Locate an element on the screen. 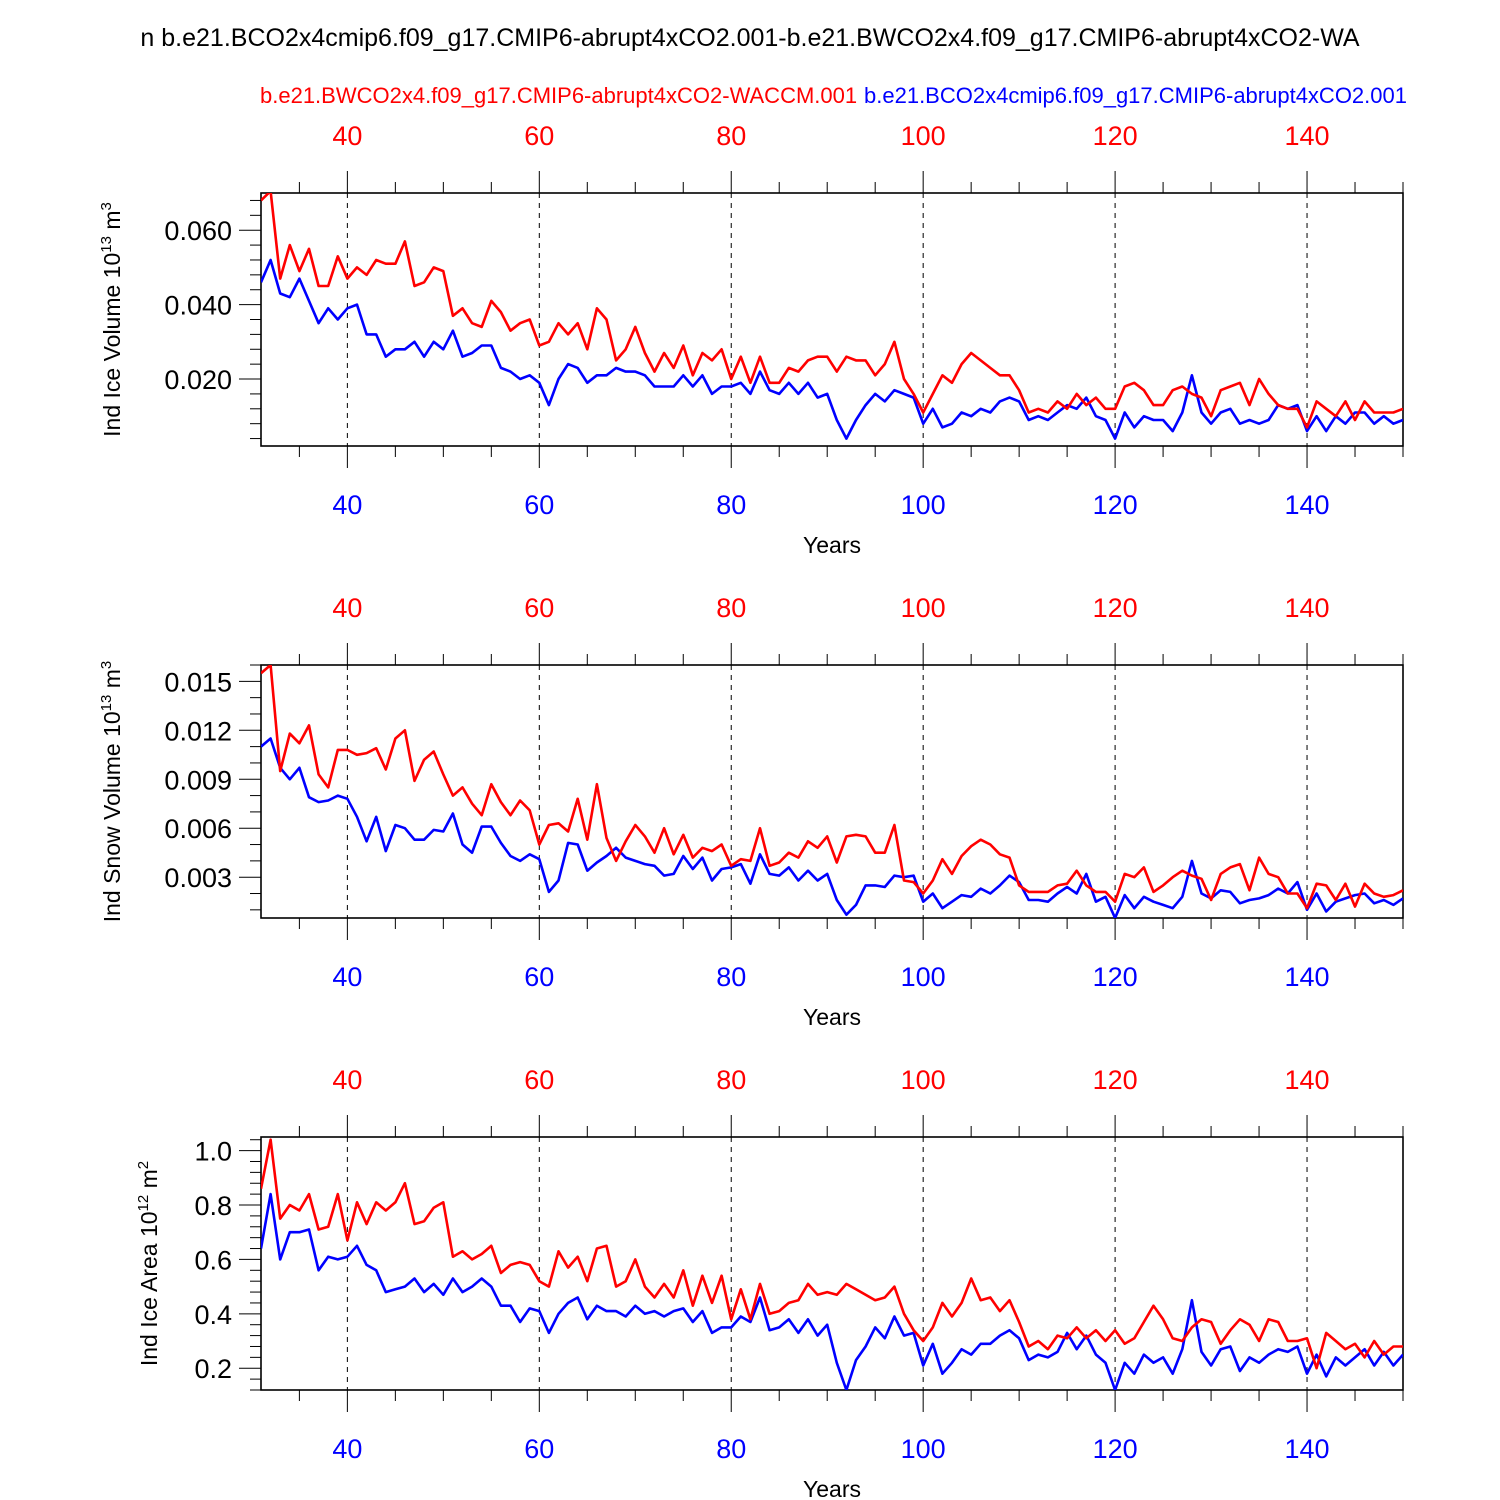 Image resolution: width=1500 pixels, height=1500 pixels. y-axis-label: Ind Ice Volume 1013 m3 is located at coordinates (111, 319).